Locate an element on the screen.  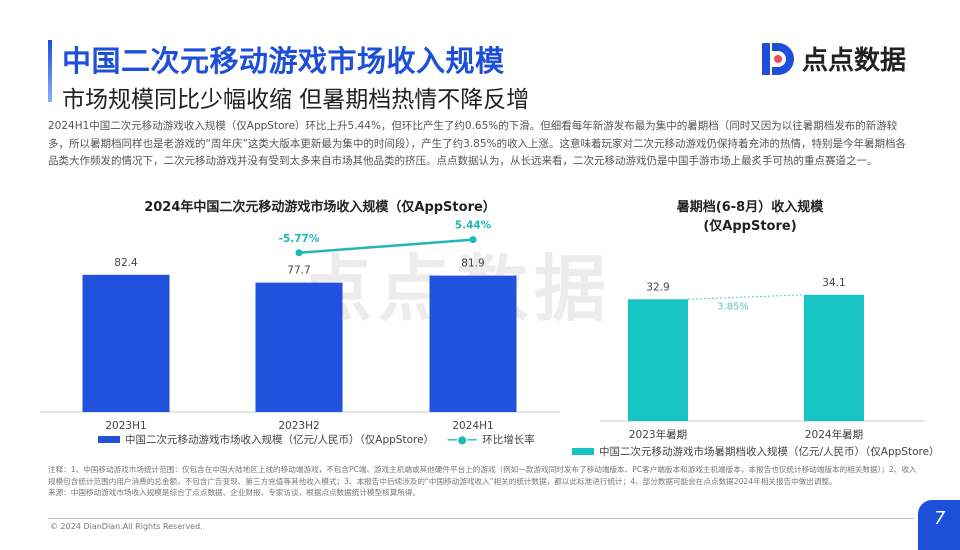
bar-2023H2 is located at coordinates (299, 347).